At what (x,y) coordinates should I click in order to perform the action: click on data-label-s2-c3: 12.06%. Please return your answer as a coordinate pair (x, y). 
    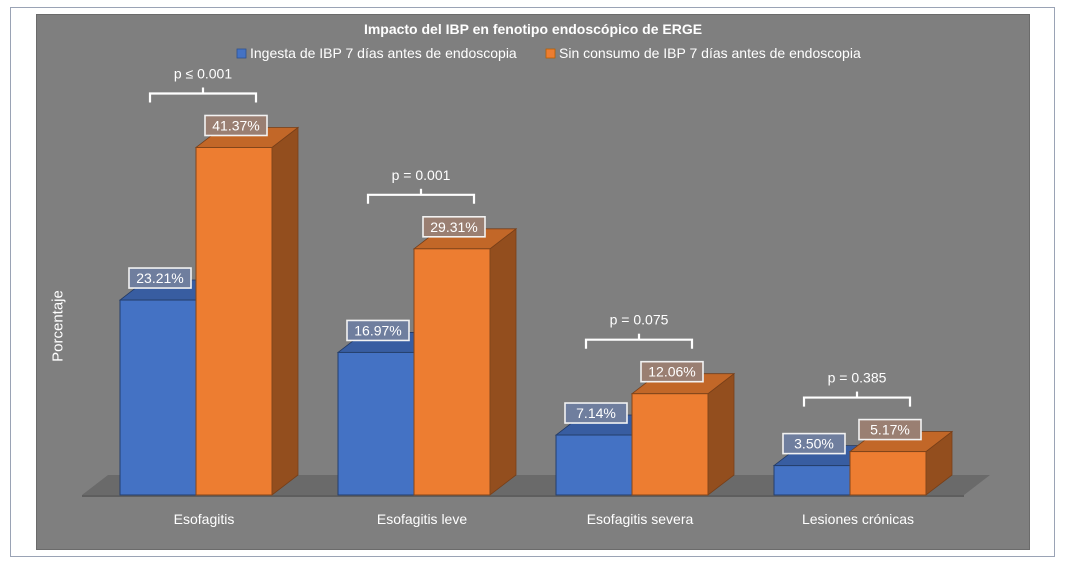
    Looking at the image, I should click on (671, 372).